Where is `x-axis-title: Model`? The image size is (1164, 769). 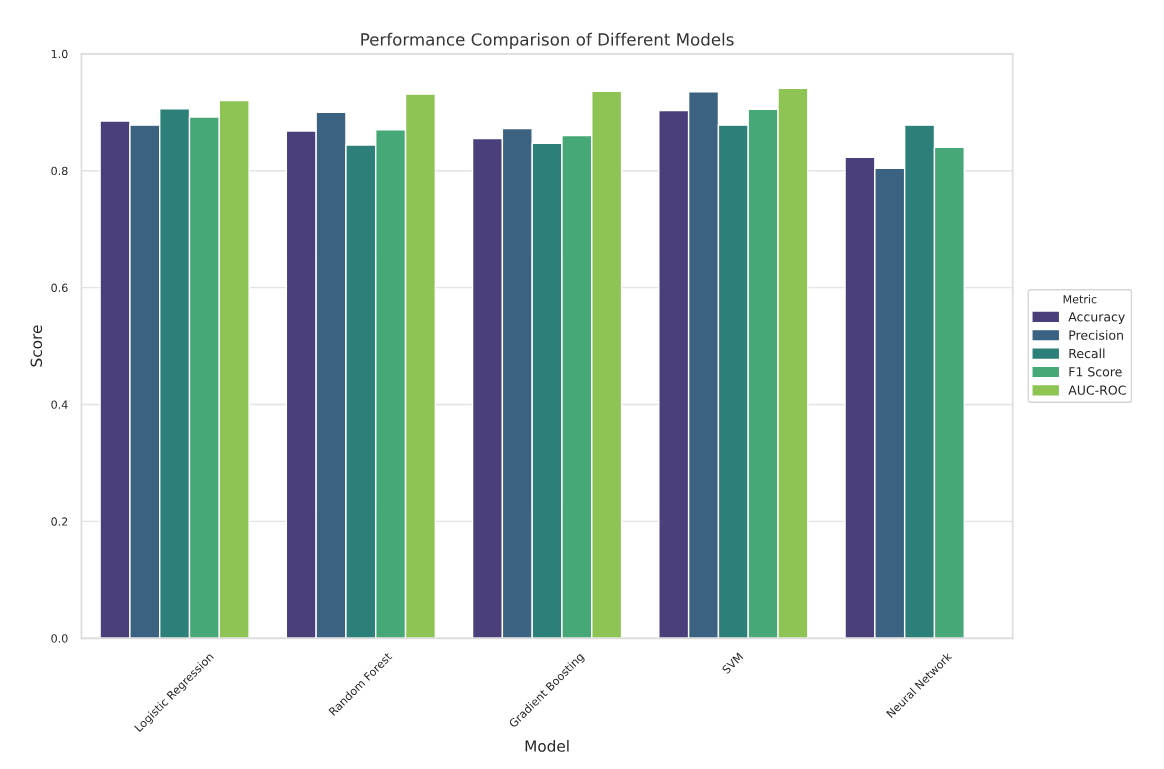
x-axis-title: Model is located at coordinates (547, 745).